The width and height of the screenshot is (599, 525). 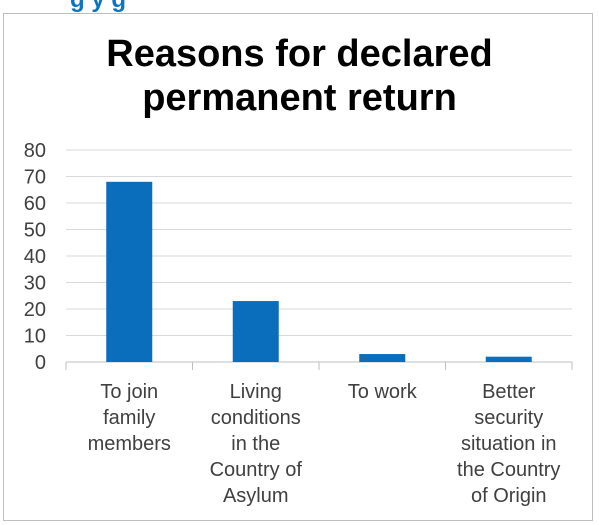 What do you see at coordinates (256, 392) in the screenshot?
I see `category-label: Living` at bounding box center [256, 392].